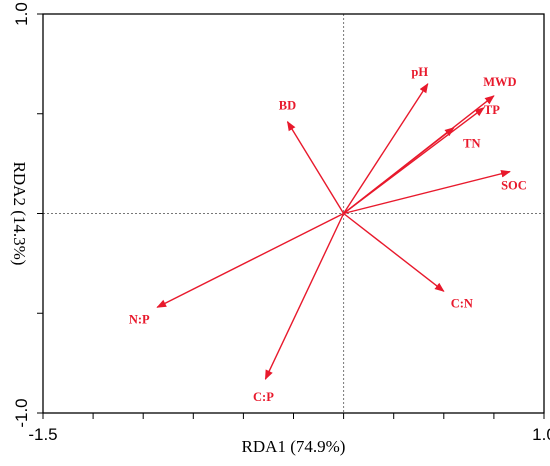 Image resolution: width=550 pixels, height=466 pixels. What do you see at coordinates (304, 296) in the screenshot?
I see `vector-arrow-c-p` at bounding box center [304, 296].